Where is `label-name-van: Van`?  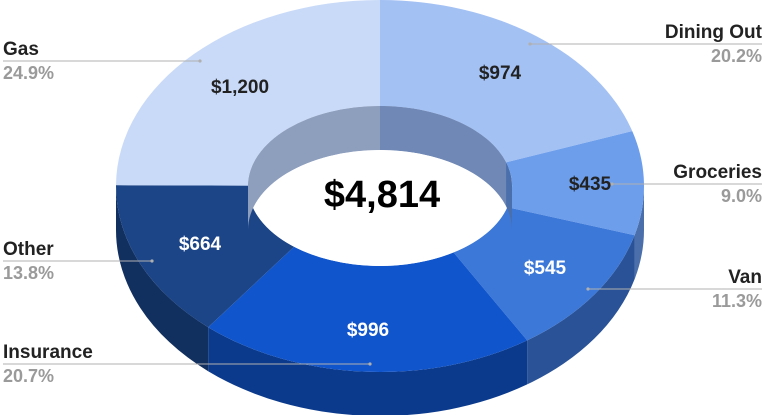 label-name-van: Van is located at coordinates (745, 277).